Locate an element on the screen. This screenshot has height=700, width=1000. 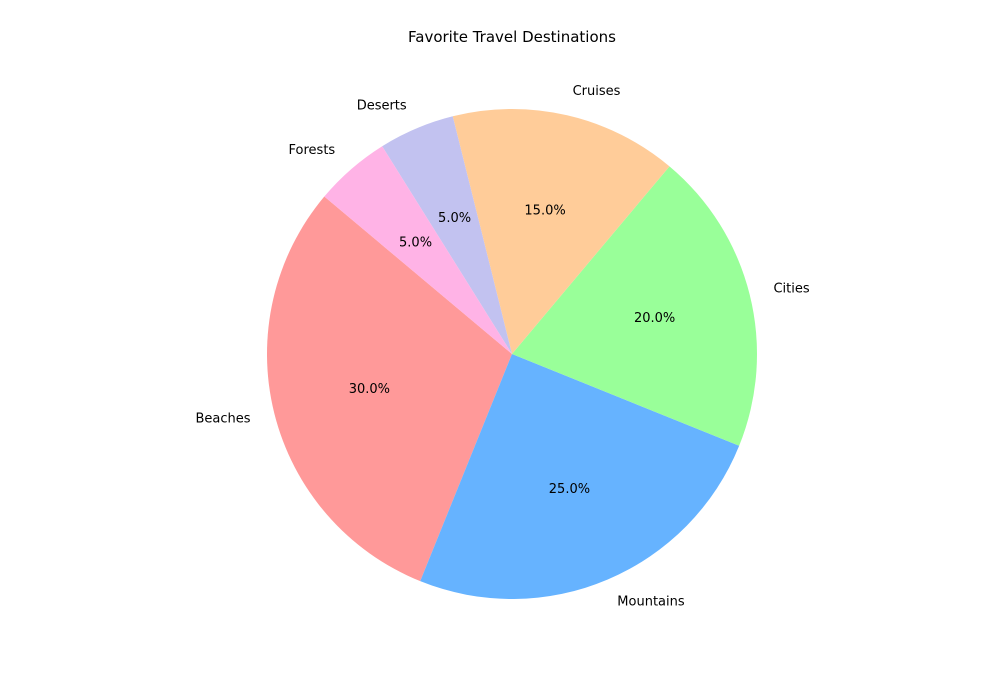
slice-label-cities: Cities is located at coordinates (791, 288).